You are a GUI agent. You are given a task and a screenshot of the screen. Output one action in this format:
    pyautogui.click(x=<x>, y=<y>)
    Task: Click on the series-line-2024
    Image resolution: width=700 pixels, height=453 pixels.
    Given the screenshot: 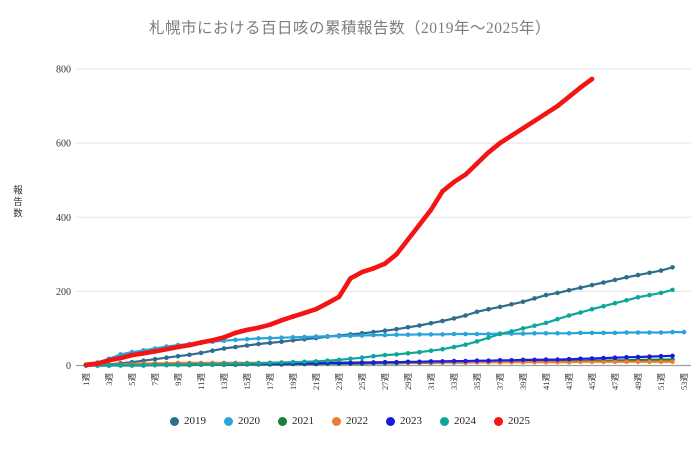 What is the action you would take?
    pyautogui.click(x=379, y=327)
    